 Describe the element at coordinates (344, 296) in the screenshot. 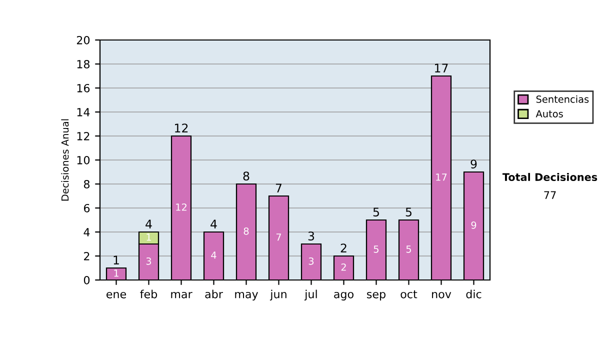

I see `x-tick-label: ago` at that location.